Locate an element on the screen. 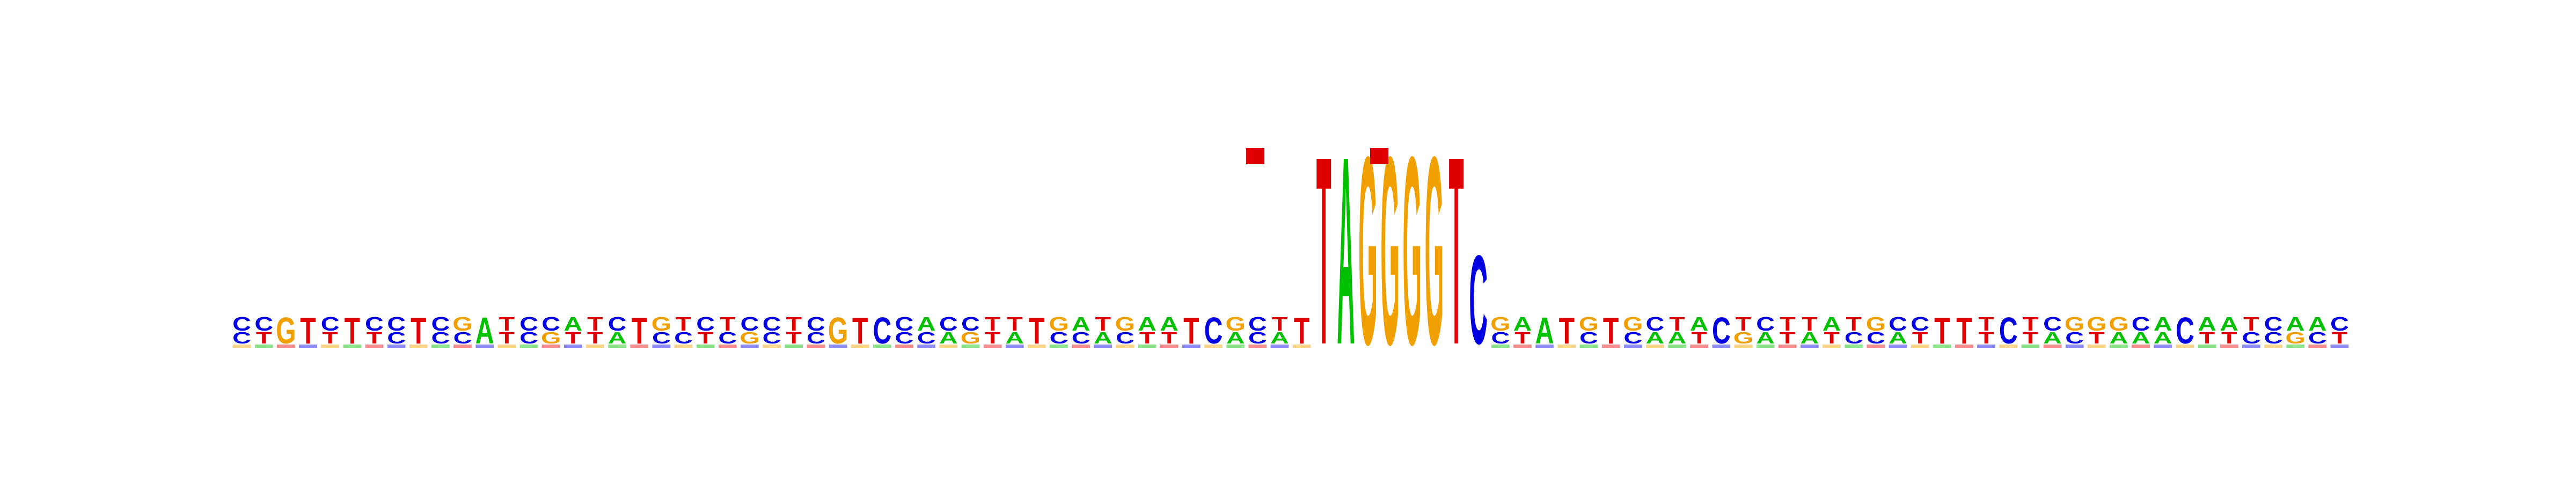  left-end-marker is located at coordinates (1255, 156).